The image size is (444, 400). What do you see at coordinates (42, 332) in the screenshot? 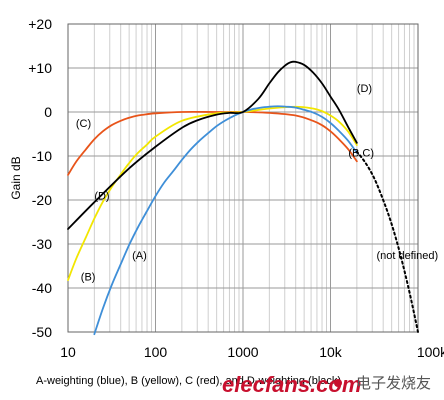
I see `y-tick-label: -50` at bounding box center [42, 332].